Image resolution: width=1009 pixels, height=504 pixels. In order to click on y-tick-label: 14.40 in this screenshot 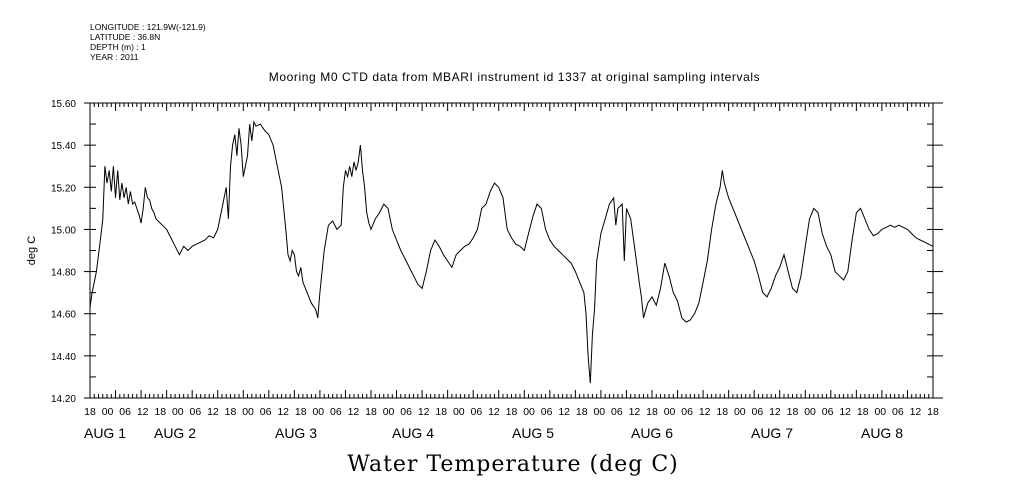, I will do `click(63, 357)`.